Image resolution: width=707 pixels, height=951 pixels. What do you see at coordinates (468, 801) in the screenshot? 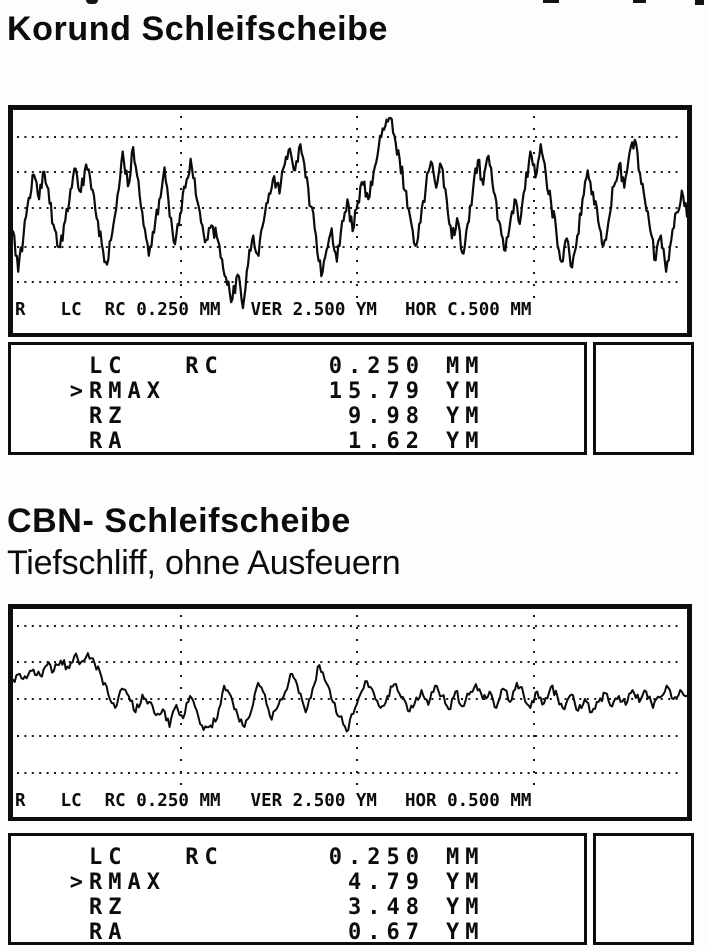
I see `status-hor-value: HOR 0.500 MM` at bounding box center [468, 801].